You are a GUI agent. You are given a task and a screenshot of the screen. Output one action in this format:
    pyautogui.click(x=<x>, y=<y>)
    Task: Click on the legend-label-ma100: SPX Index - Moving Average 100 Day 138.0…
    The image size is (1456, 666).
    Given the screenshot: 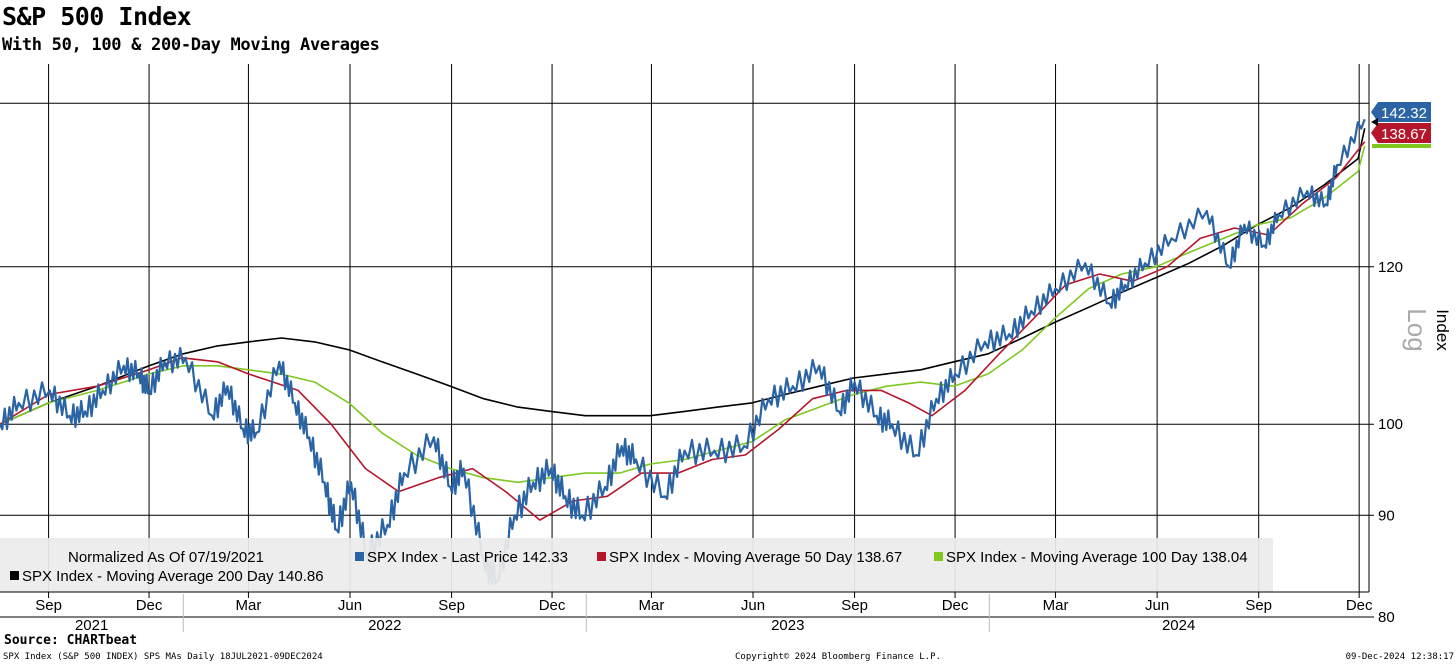 What is the action you would take?
    pyautogui.click(x=1097, y=557)
    